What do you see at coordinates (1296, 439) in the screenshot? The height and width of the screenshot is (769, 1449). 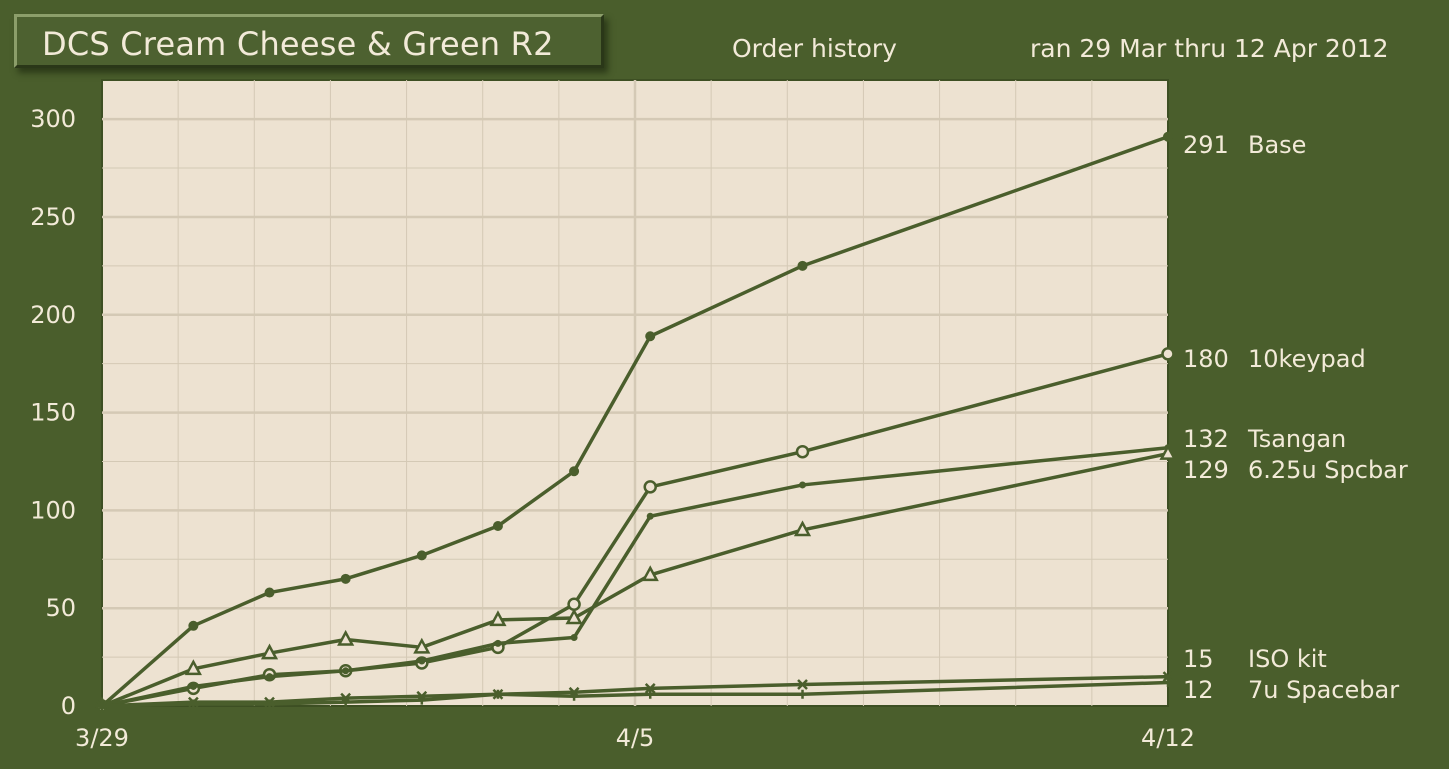 I see `end-label-name: Tsangan` at bounding box center [1296, 439].